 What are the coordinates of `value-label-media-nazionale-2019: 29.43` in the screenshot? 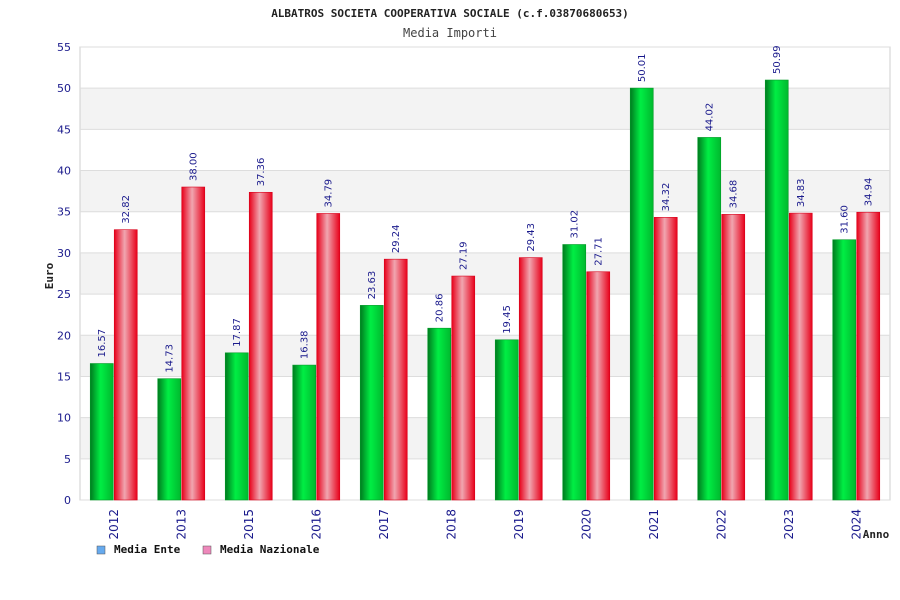 It's located at (531, 237).